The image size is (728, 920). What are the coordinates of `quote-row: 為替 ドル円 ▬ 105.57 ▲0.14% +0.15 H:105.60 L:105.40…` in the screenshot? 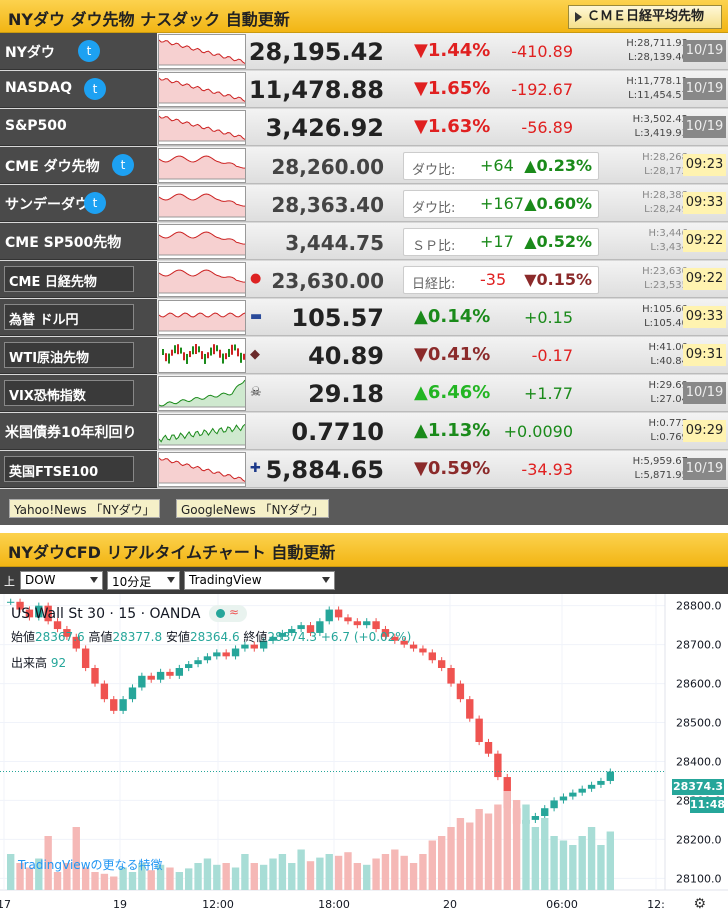 It's located at (364, 317).